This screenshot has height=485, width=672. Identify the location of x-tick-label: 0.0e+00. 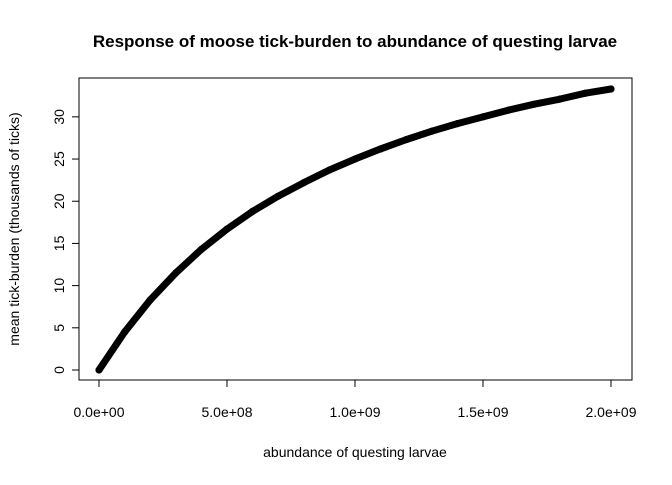
(99, 412).